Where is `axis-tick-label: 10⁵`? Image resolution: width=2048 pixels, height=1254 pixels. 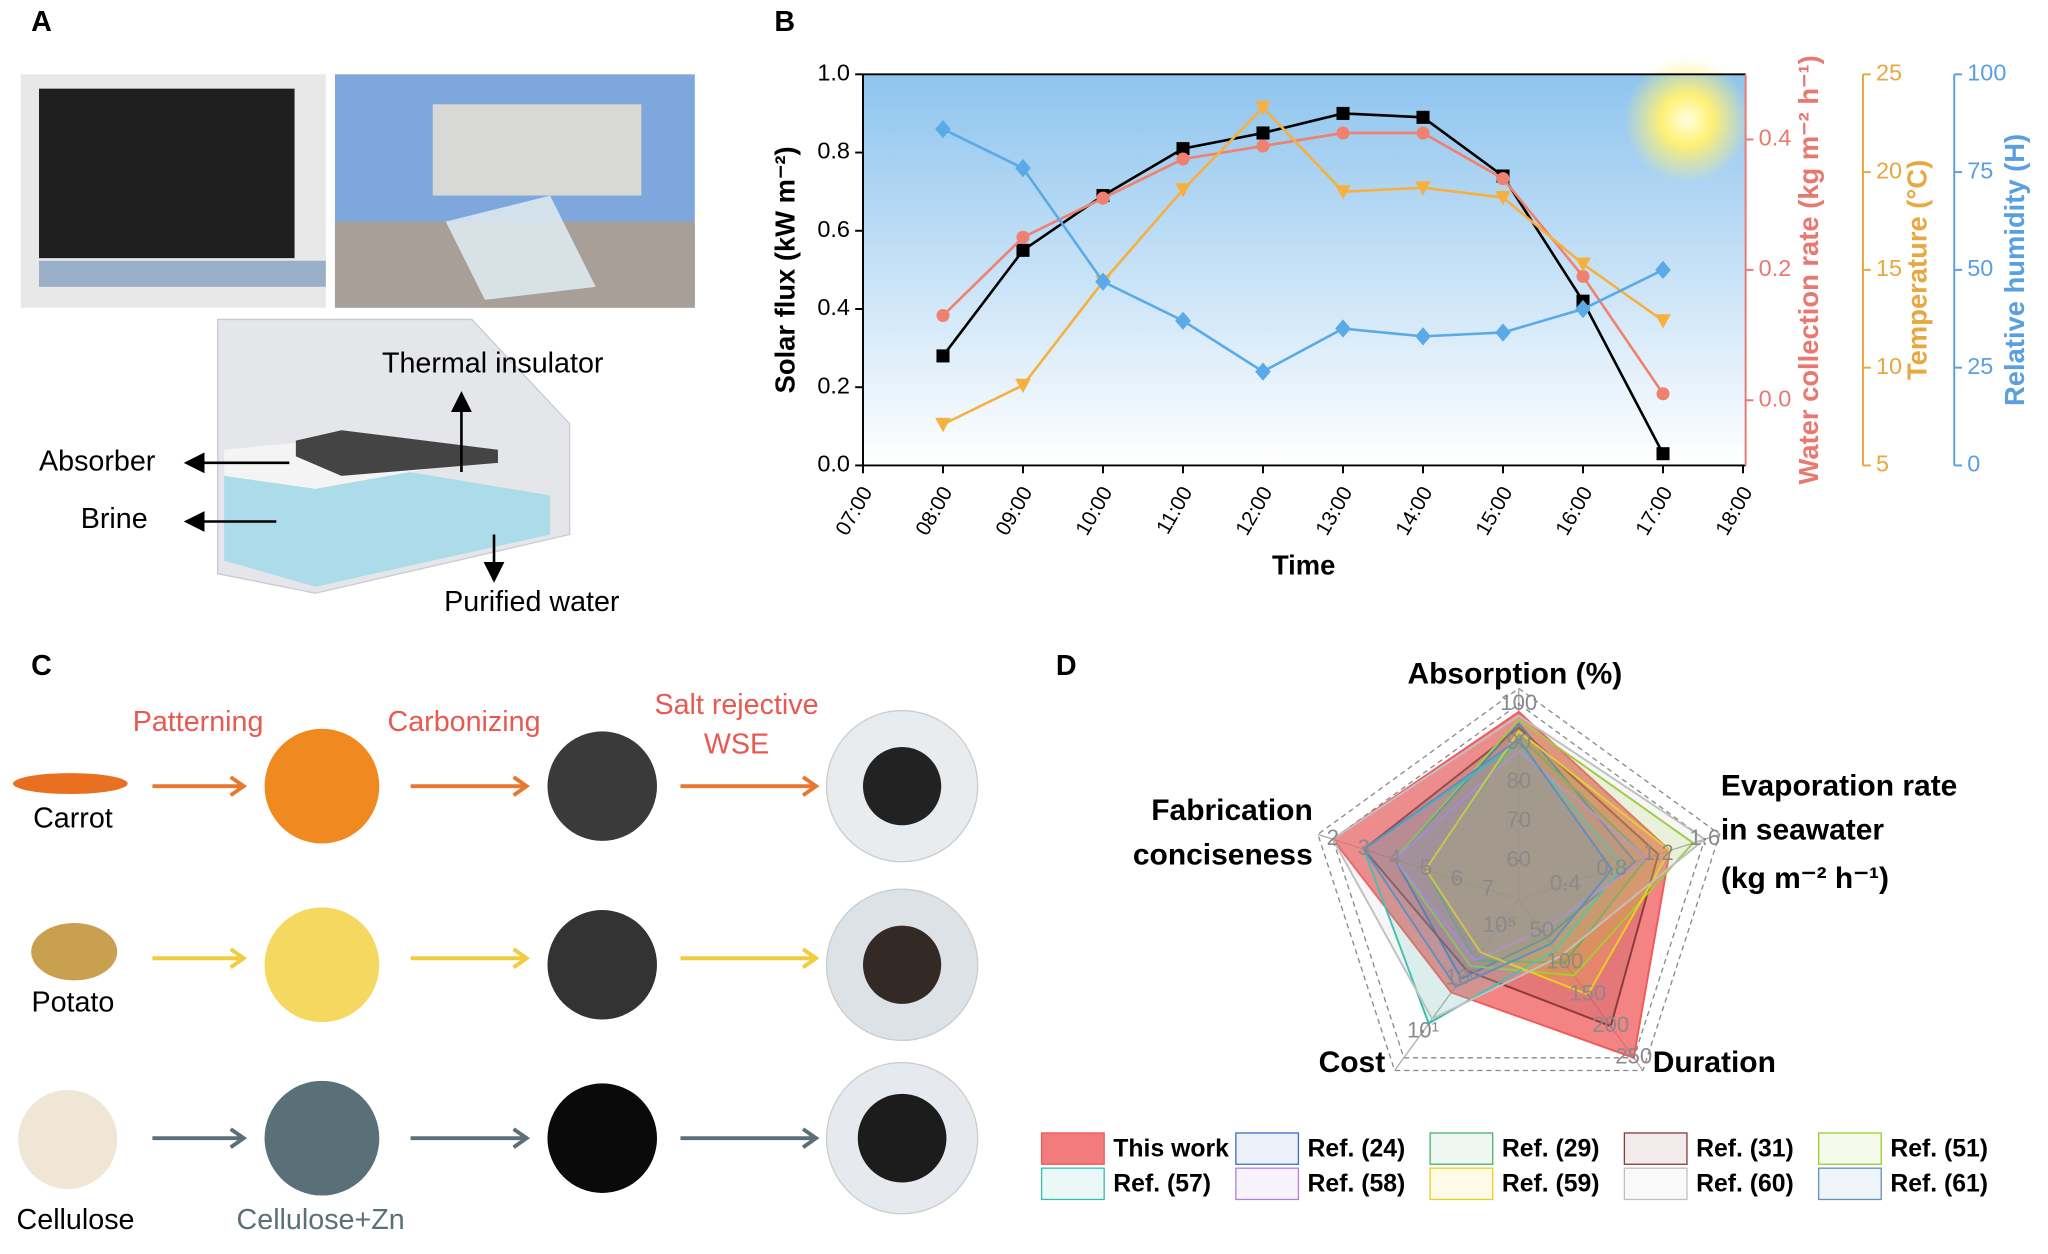 axis-tick-label: 10⁵ is located at coordinates (1500, 924).